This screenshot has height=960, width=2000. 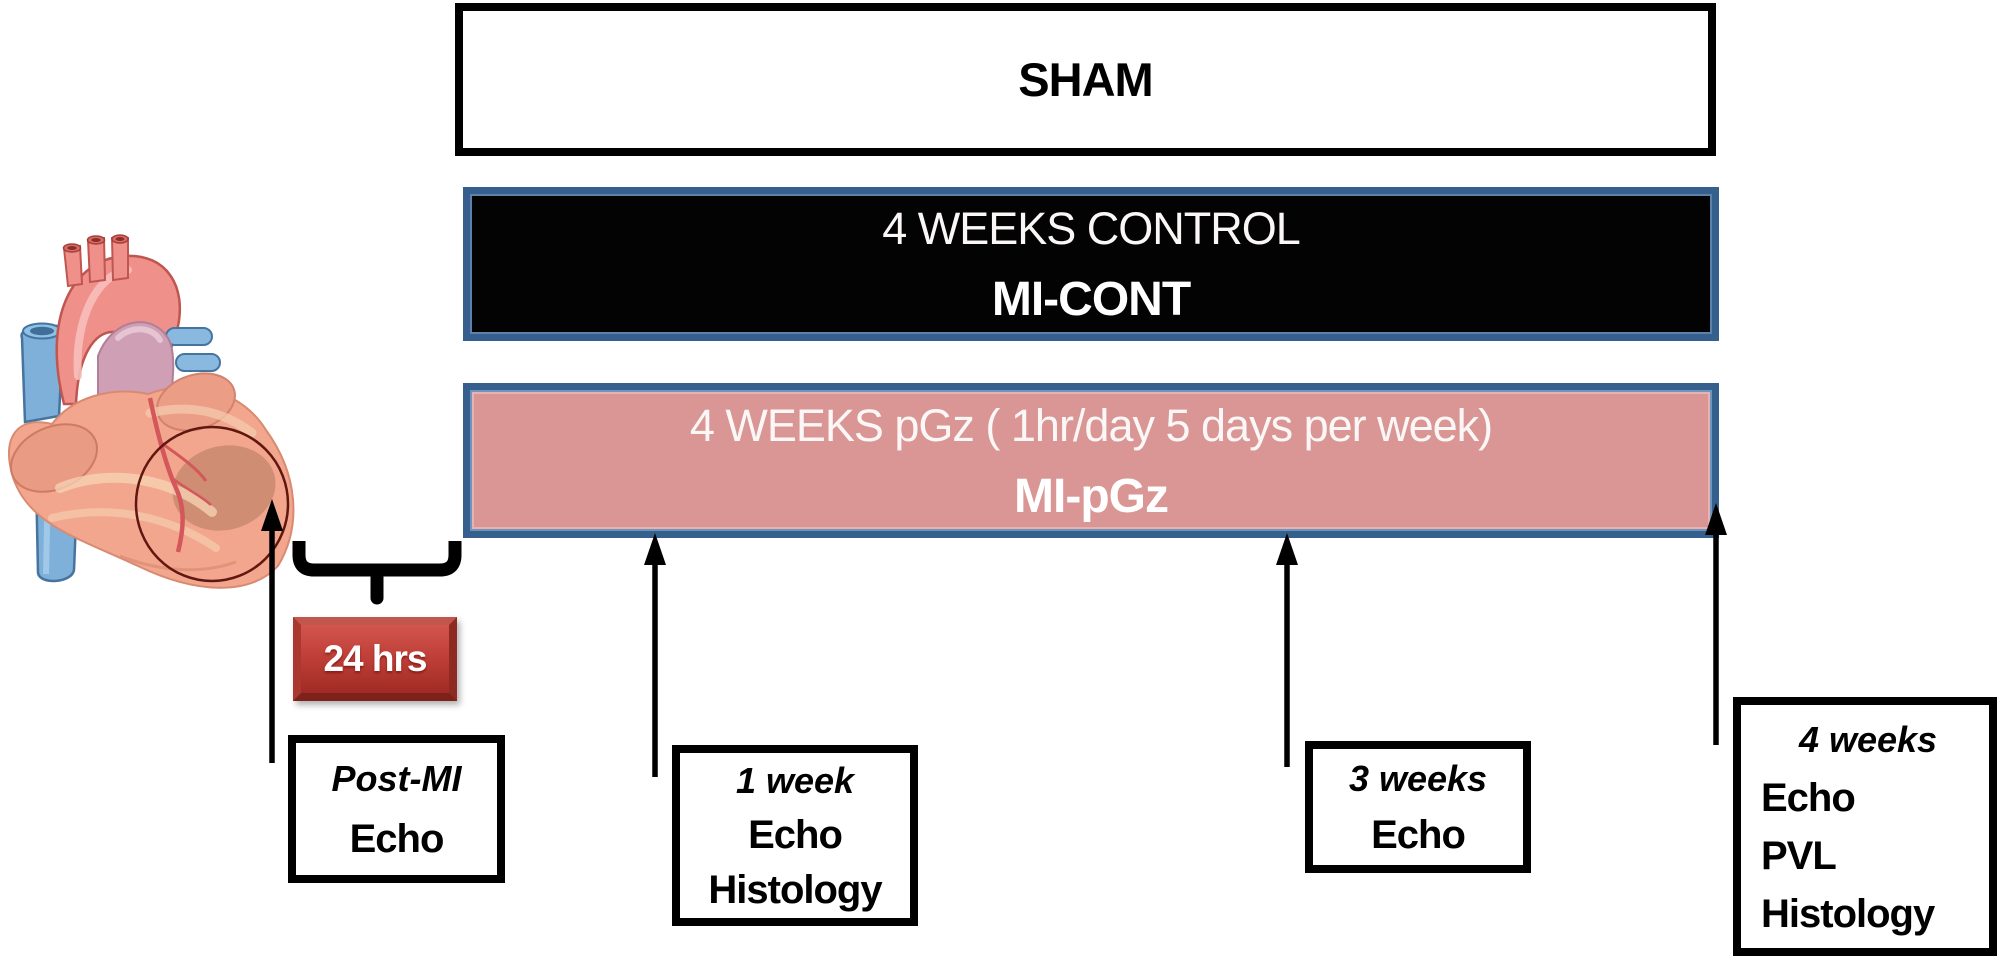 I want to click on mi-cont-name-label: MI-CONT, so click(x=1091, y=299).